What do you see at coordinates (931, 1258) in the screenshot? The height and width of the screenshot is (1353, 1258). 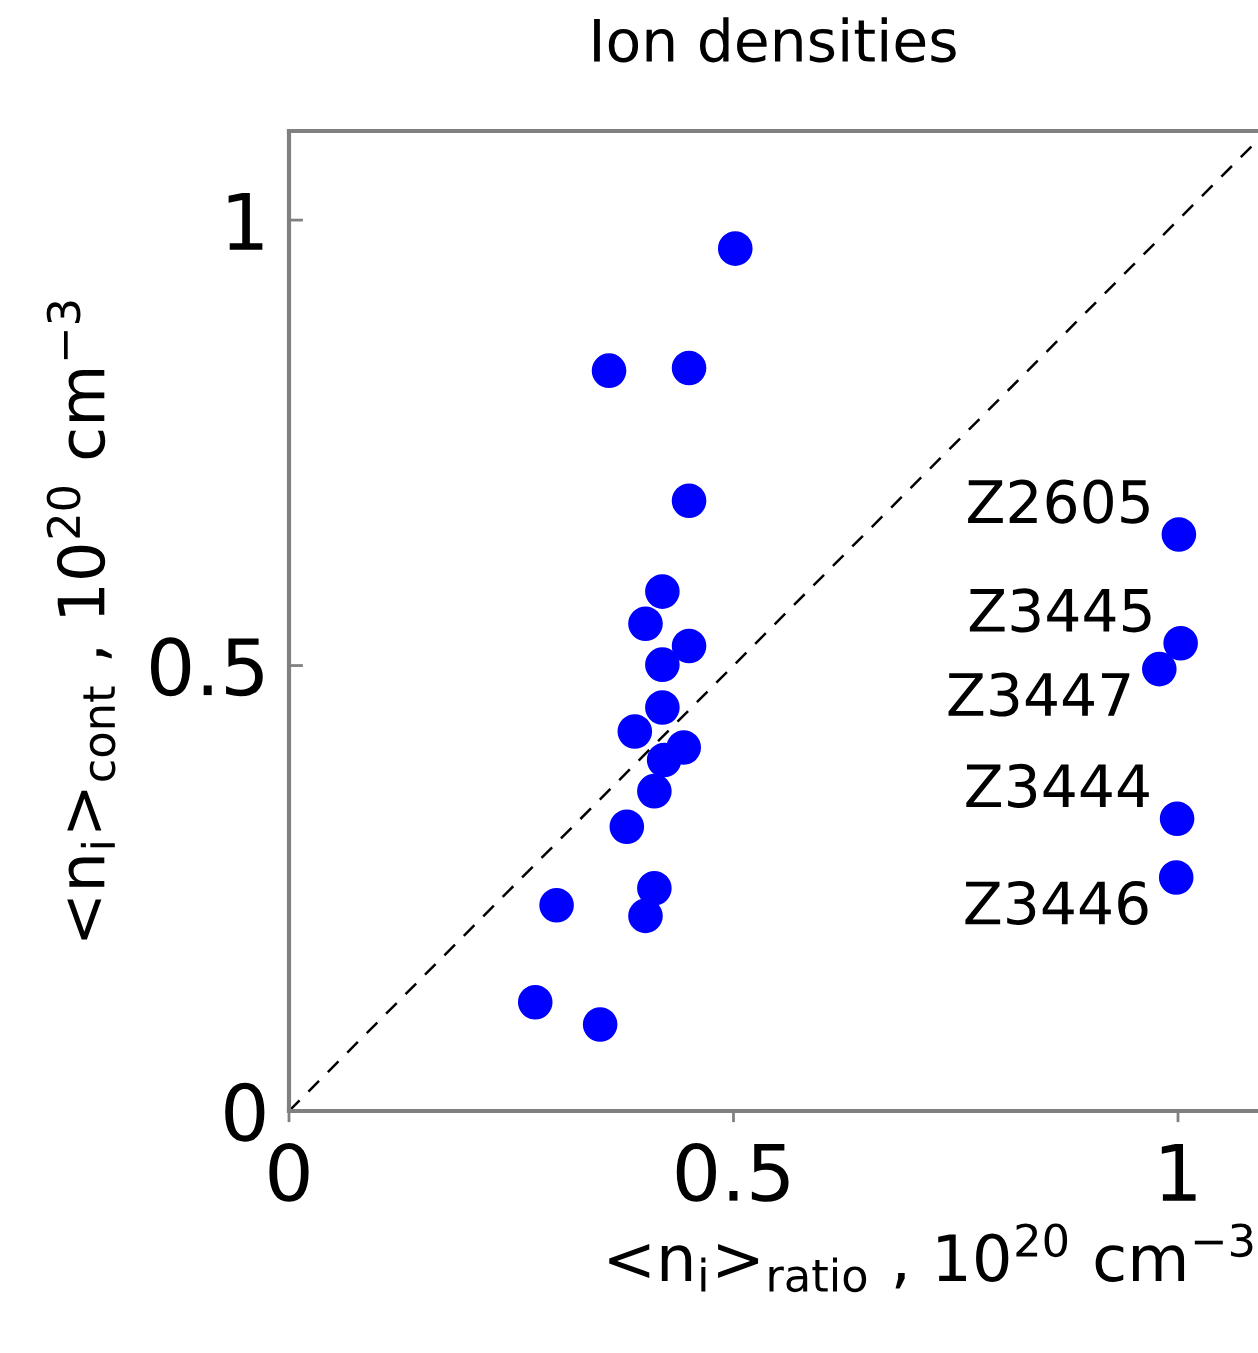 I see `x-axis-title: <n$_{i}$>$_{ratio}$ , 10$^{20}$ cm$^{−3}$` at bounding box center [931, 1258].